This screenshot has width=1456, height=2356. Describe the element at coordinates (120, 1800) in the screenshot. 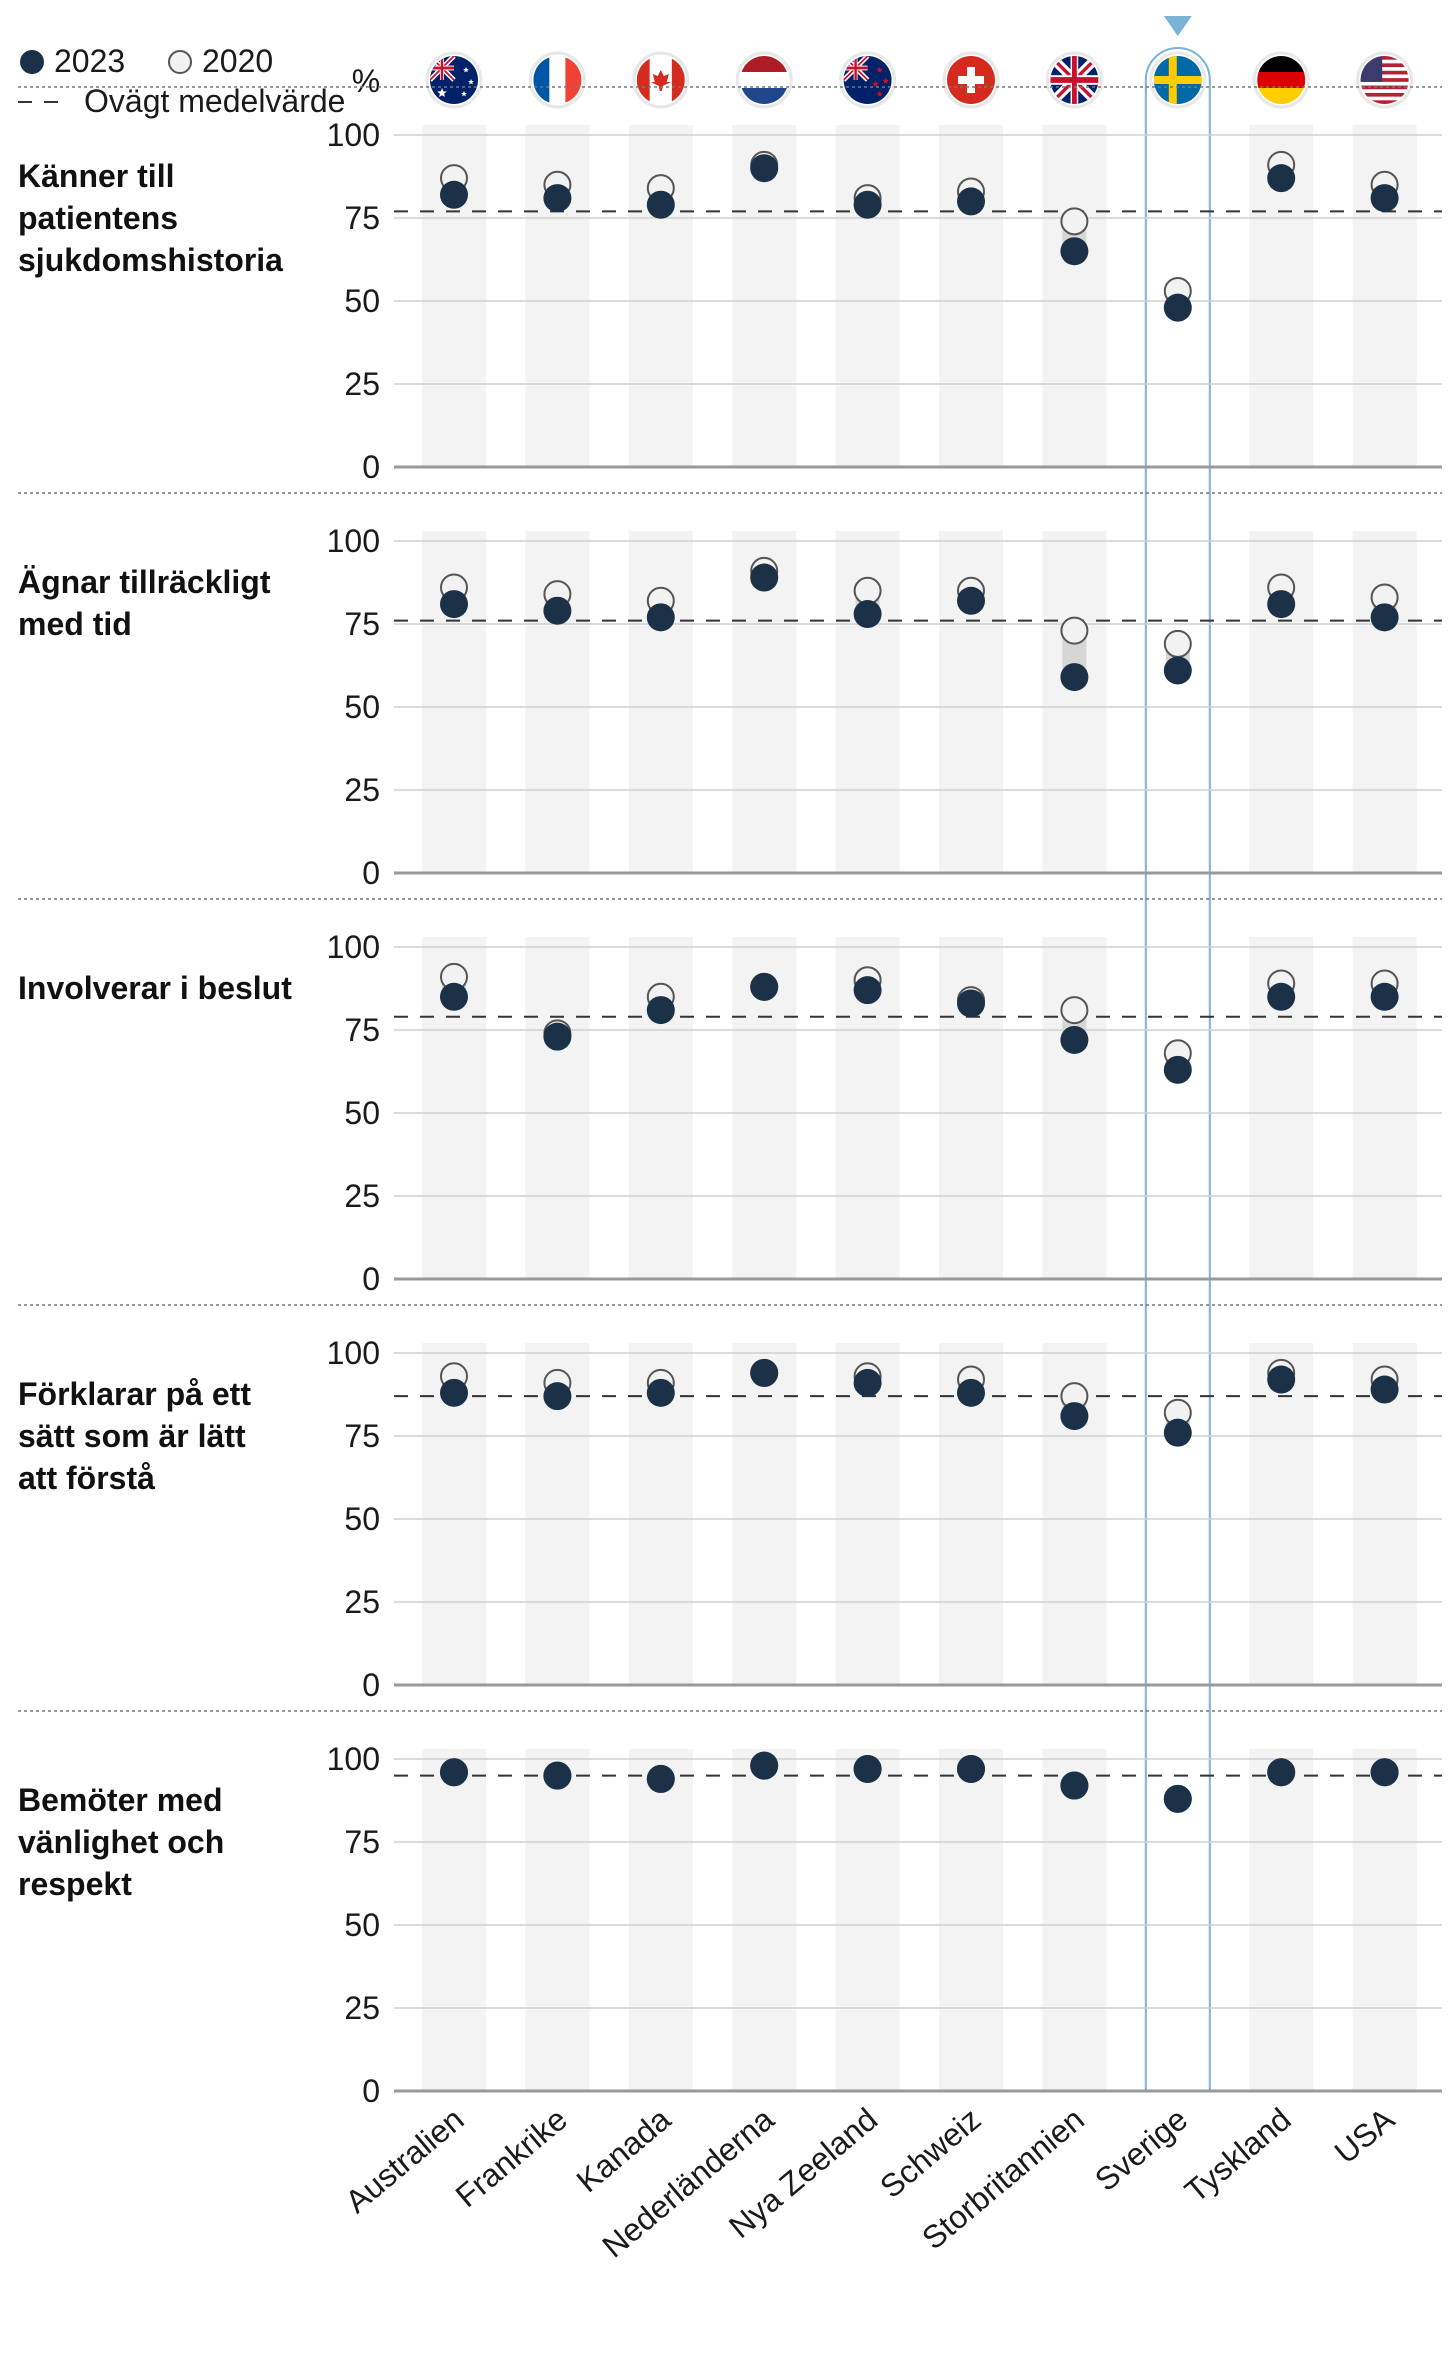

I see `panel-label-line: Bemöter med` at that location.